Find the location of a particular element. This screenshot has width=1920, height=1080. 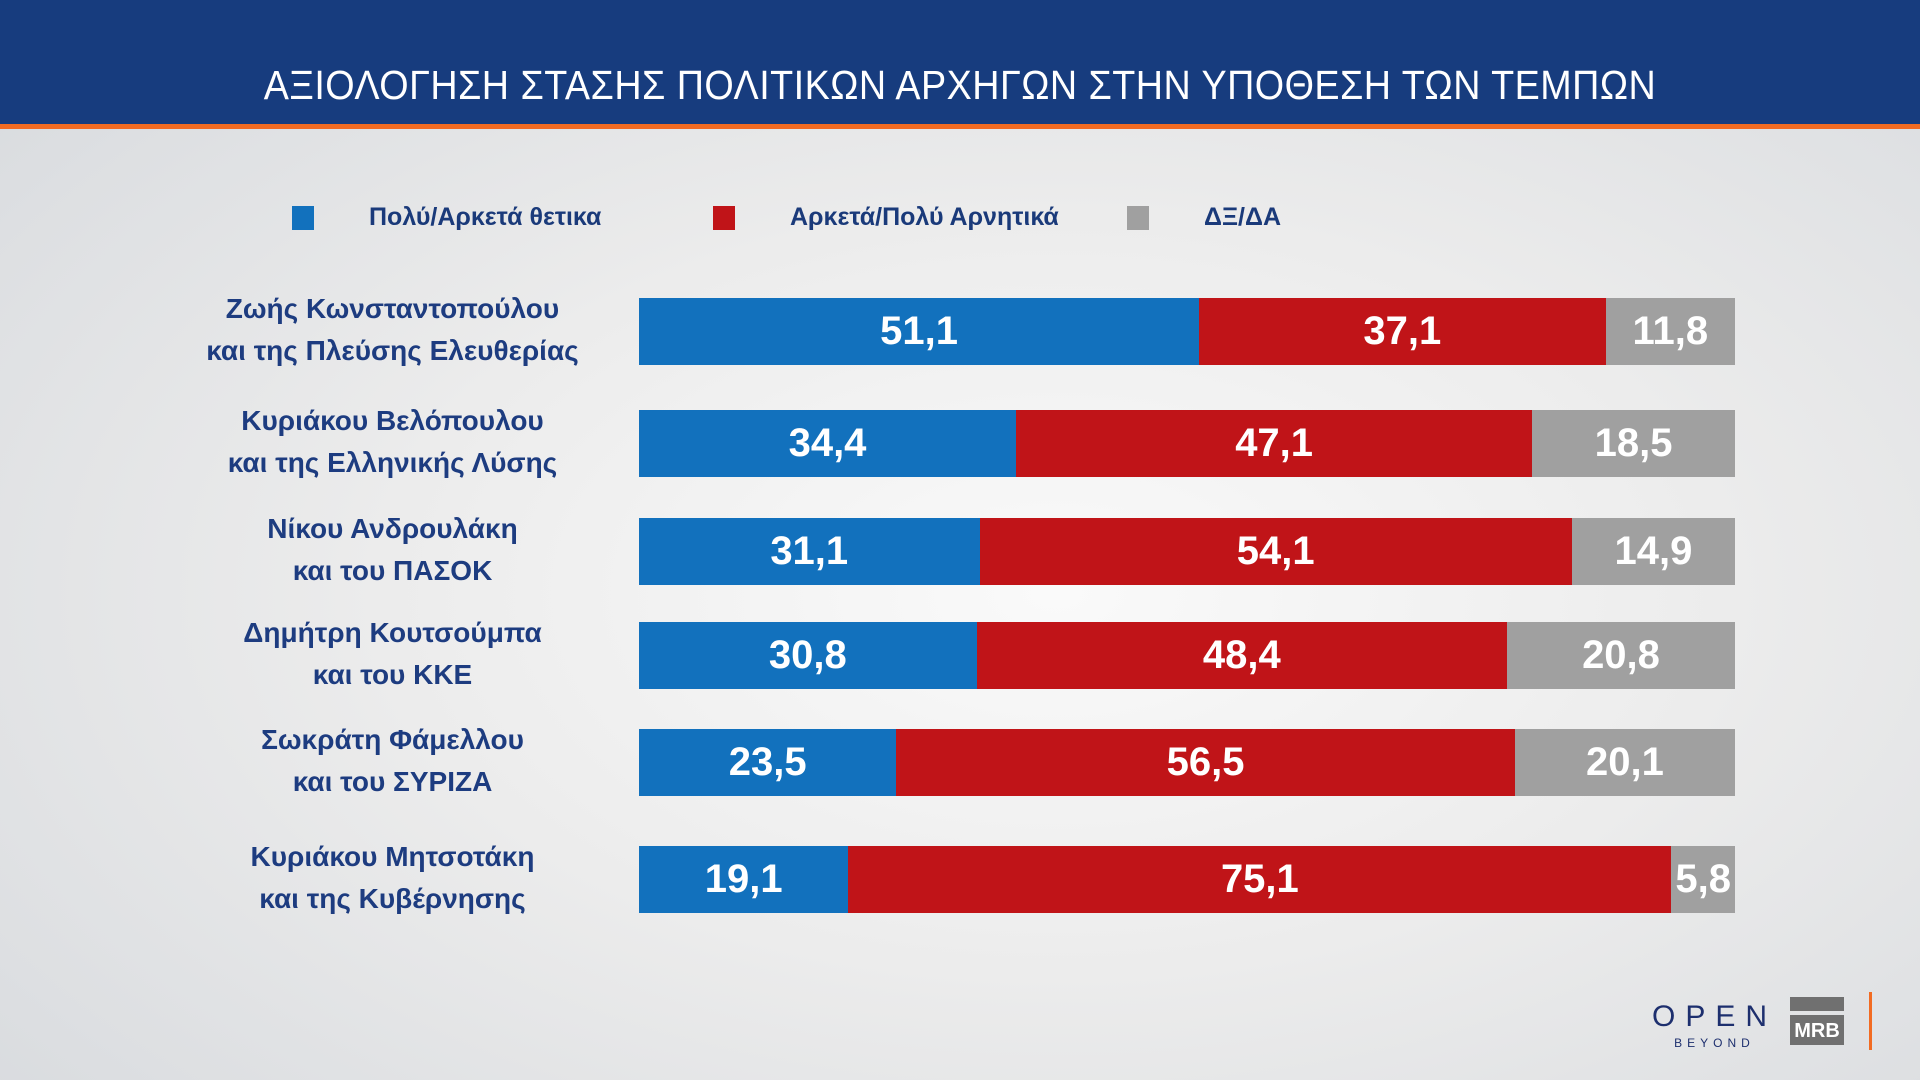

bar-segment: 51,1 is located at coordinates (919, 331).